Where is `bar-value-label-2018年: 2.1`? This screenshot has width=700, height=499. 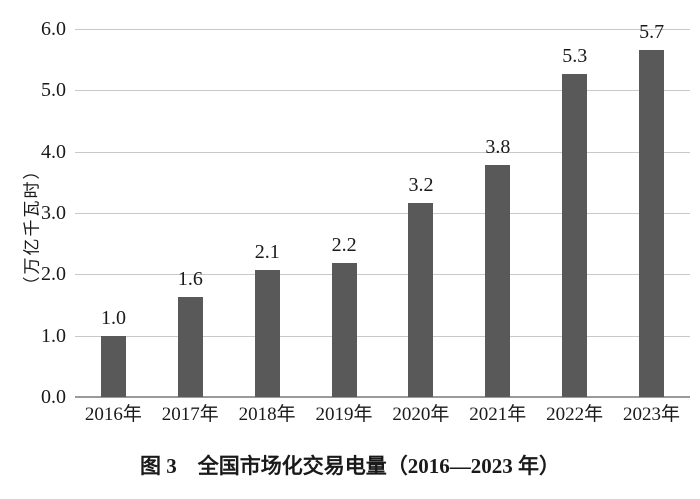
bar-value-label-2018年: 2.1 is located at coordinates (267, 252).